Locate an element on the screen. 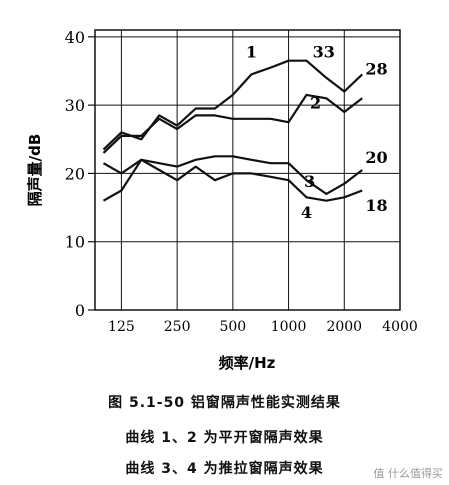 This screenshot has height=485, width=449. x-tick-label: 4000 is located at coordinates (400, 327).